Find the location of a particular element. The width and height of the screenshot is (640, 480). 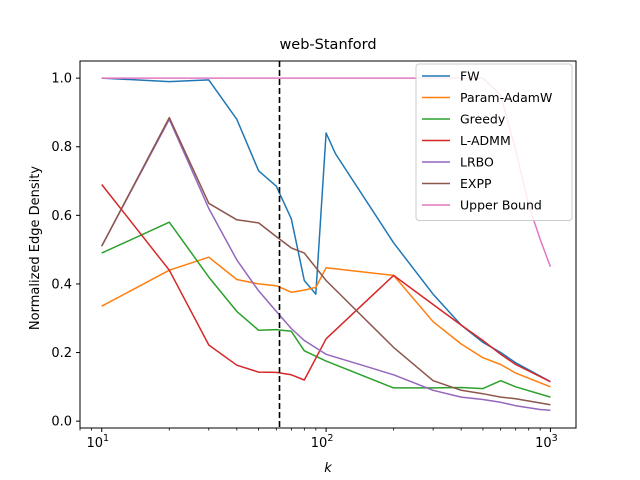

chart-title: web-Stanford is located at coordinates (327, 45).